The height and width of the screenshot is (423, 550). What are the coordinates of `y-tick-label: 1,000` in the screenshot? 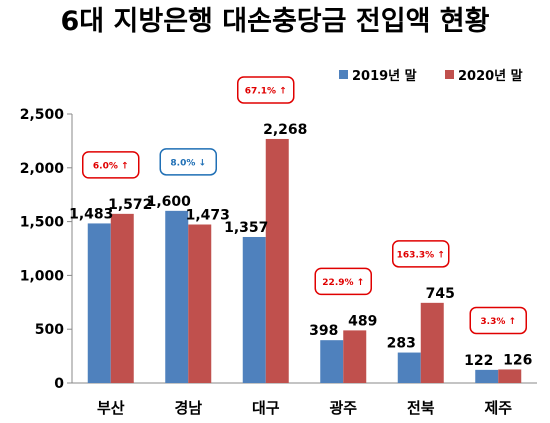 It's located at (42, 276).